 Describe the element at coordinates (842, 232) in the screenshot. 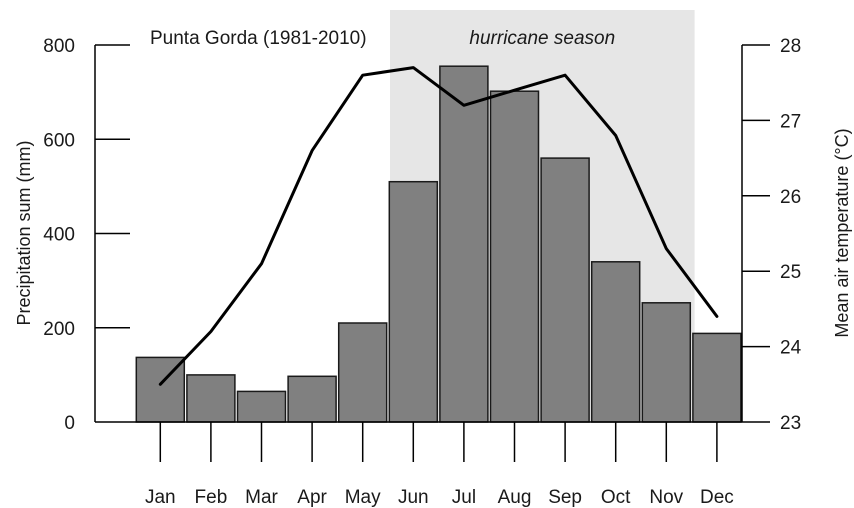

I see `right-axis-title: Mean air temperature (°C)` at that location.